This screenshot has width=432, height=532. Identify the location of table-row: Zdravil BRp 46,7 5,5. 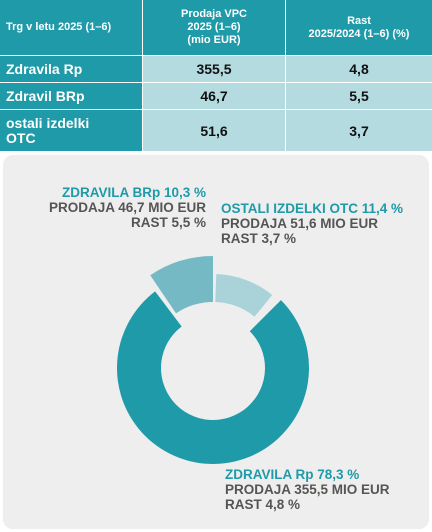
(216, 96).